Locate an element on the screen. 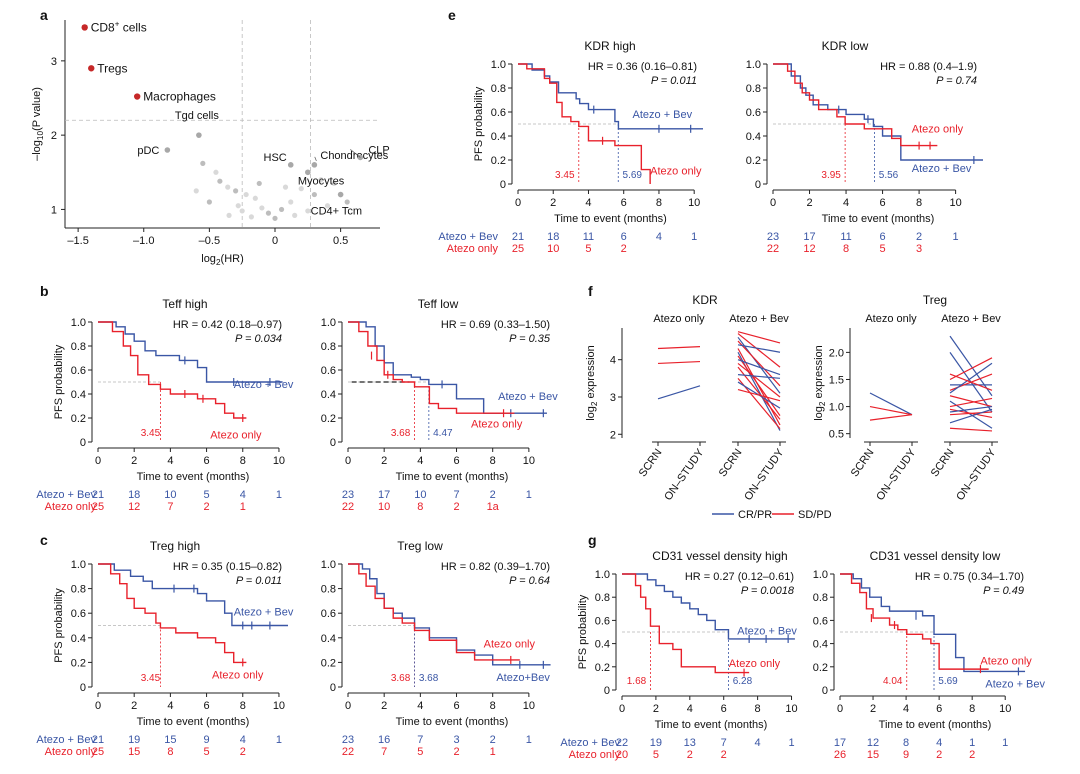 The height and width of the screenshot is (774, 1080). c1-series-line is located at coordinates (172, 613).